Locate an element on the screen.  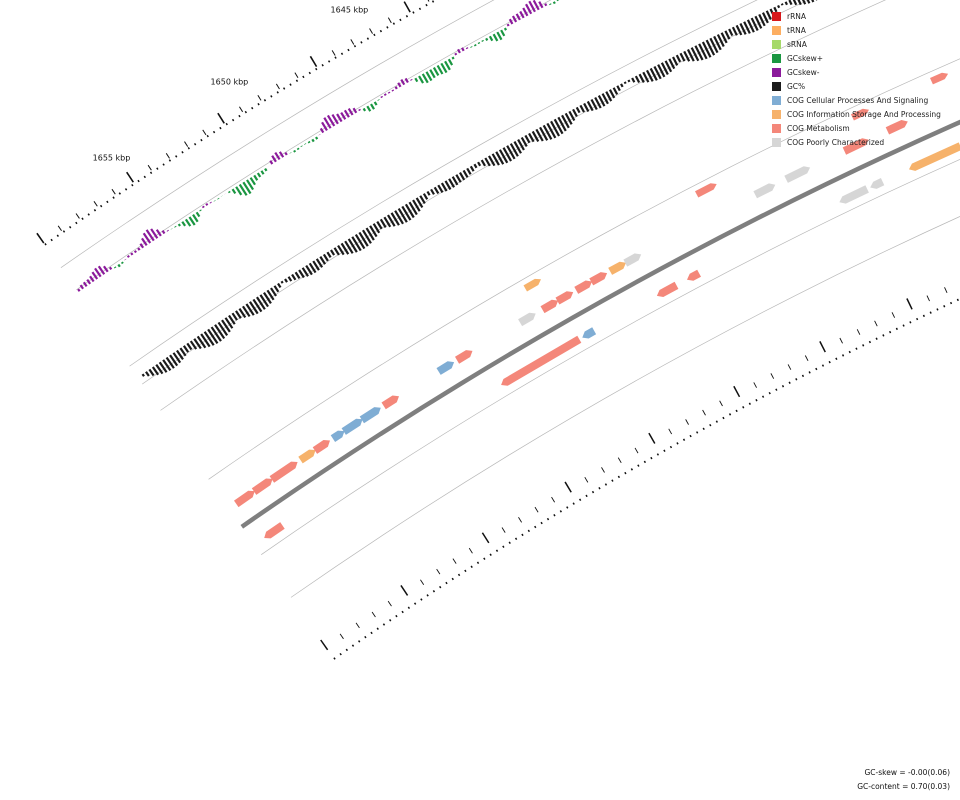
legend-label: COG Information Storage And Processing is located at coordinates (864, 114).